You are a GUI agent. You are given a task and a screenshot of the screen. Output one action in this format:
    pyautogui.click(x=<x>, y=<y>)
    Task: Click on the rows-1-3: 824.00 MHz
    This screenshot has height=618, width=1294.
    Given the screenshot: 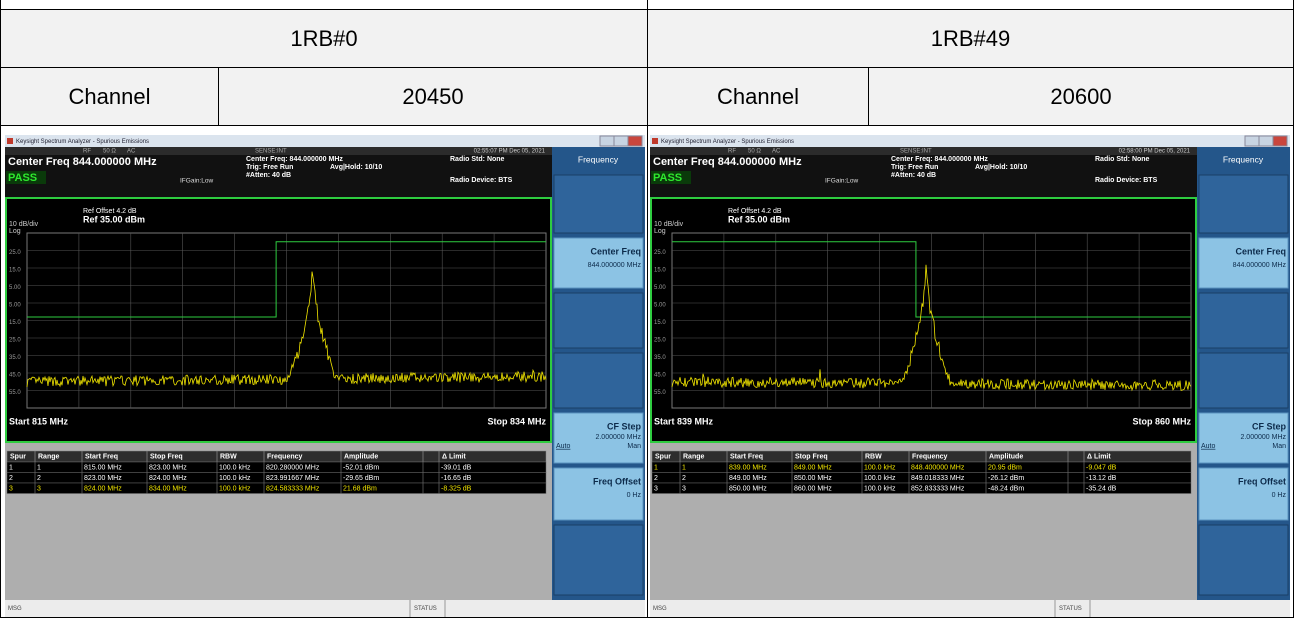 What is the action you would take?
    pyautogui.click(x=168, y=478)
    